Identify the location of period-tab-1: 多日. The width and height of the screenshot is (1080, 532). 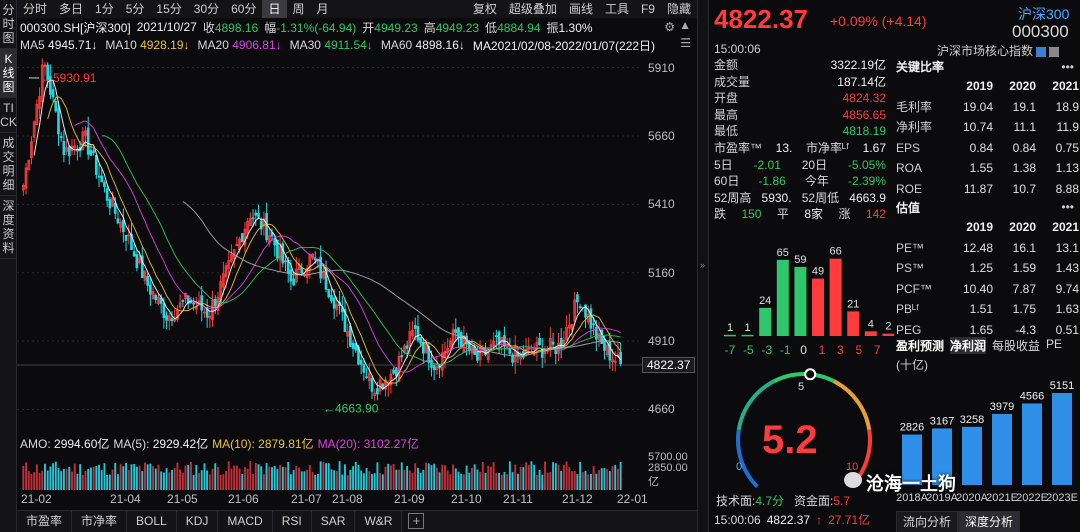
(71, 9).